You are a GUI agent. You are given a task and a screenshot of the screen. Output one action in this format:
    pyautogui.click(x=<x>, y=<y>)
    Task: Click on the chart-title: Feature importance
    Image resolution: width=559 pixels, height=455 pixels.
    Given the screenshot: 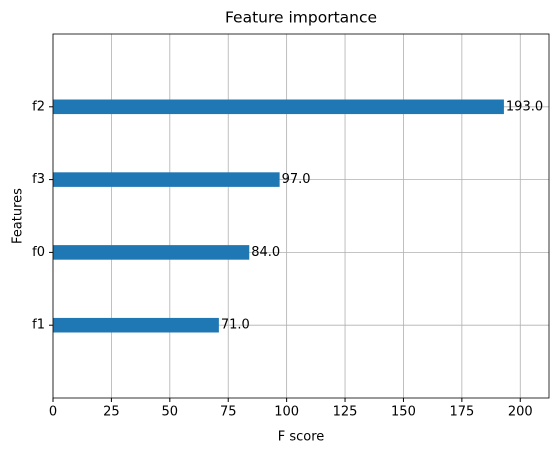 What is the action you would take?
    pyautogui.click(x=301, y=18)
    